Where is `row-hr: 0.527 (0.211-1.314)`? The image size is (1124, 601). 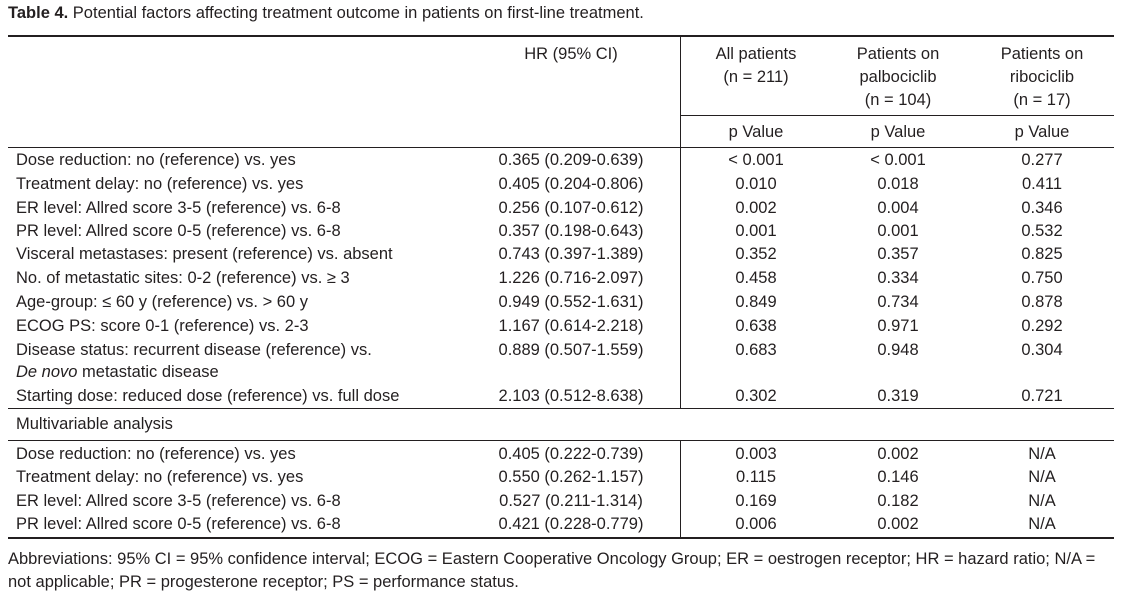
row-hr: 0.527 (0.211-1.314) is located at coordinates (571, 501).